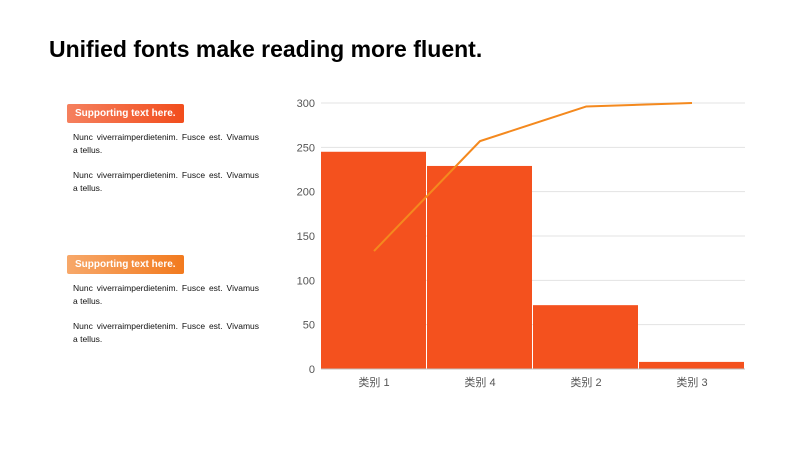 This screenshot has height=450, width=800. What do you see at coordinates (306, 148) in the screenshot?
I see `y-tick-label: 250` at bounding box center [306, 148].